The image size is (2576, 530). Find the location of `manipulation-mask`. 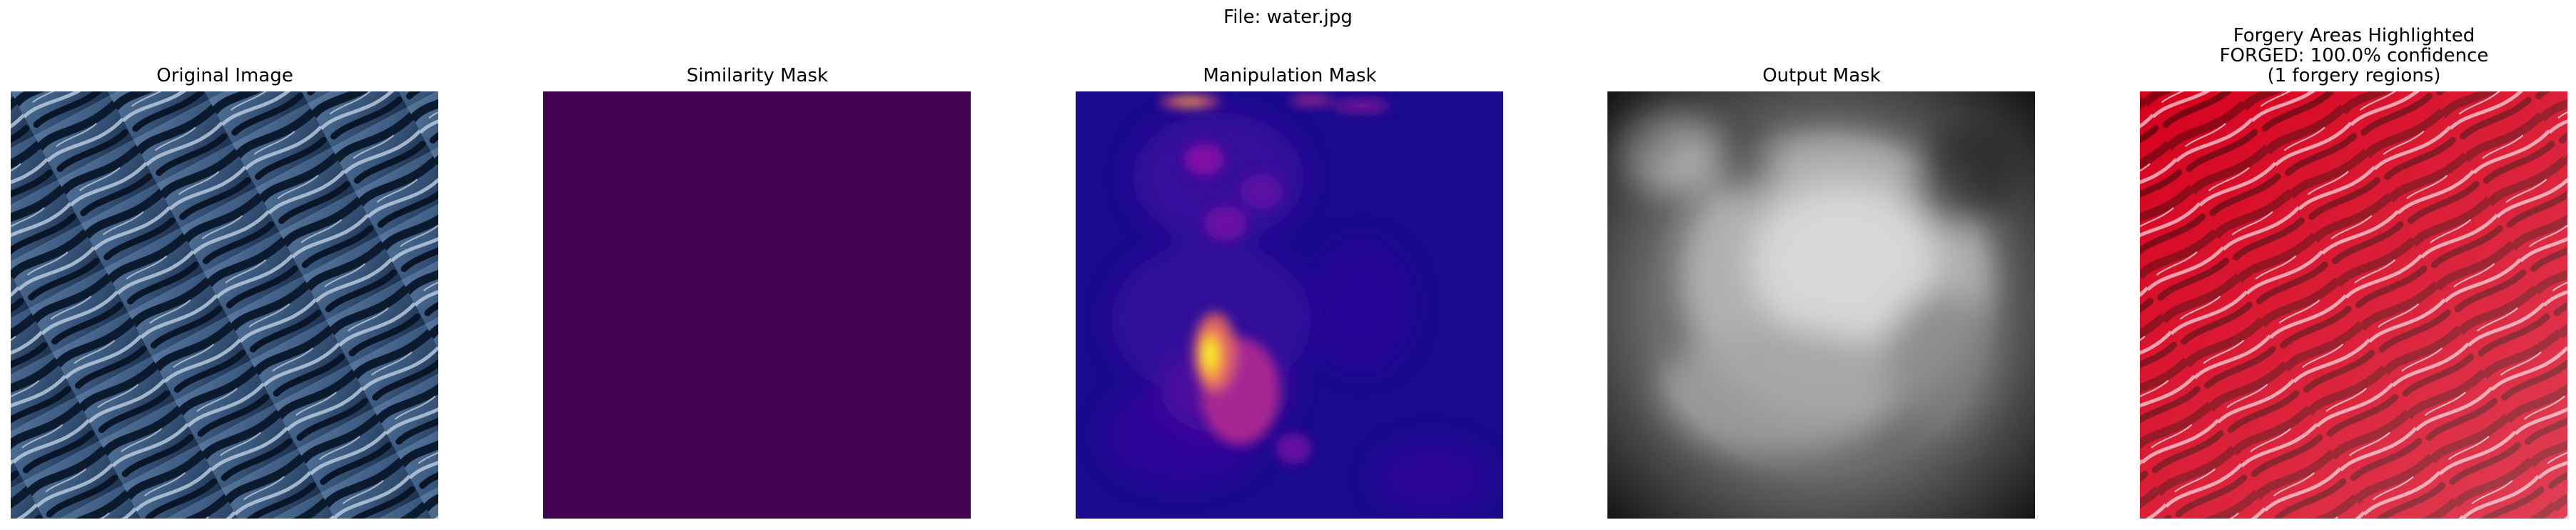

manipulation-mask is located at coordinates (1289, 305).